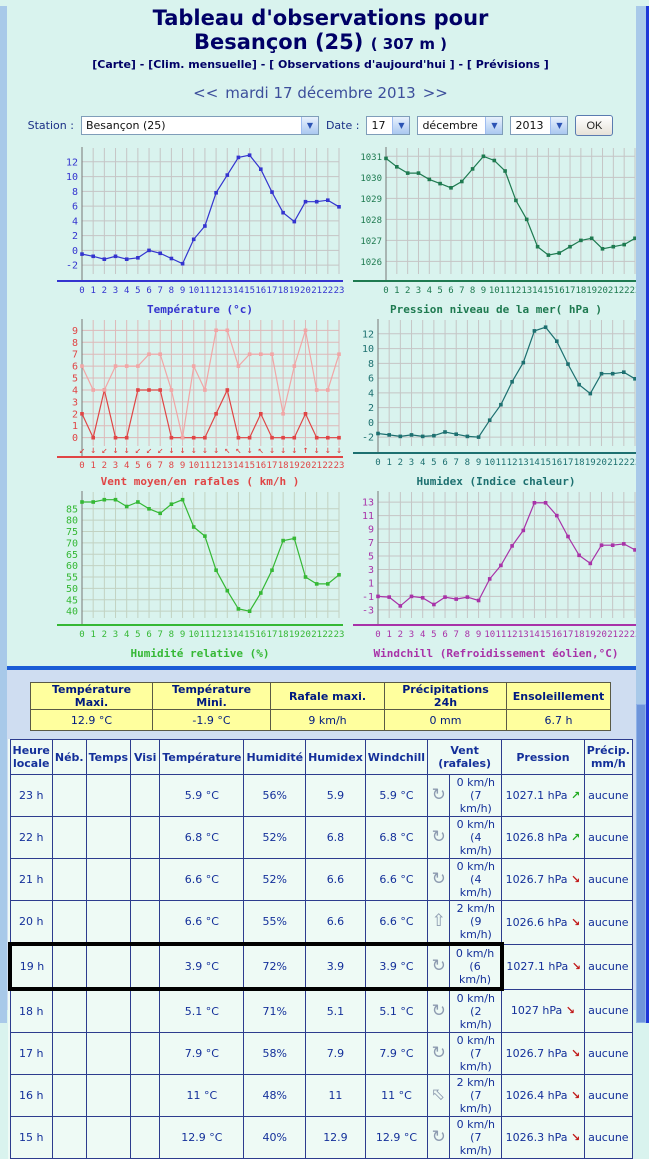  Describe the element at coordinates (199, 125) in the screenshot. I see `station-select: Besançon (25) ▼` at that location.